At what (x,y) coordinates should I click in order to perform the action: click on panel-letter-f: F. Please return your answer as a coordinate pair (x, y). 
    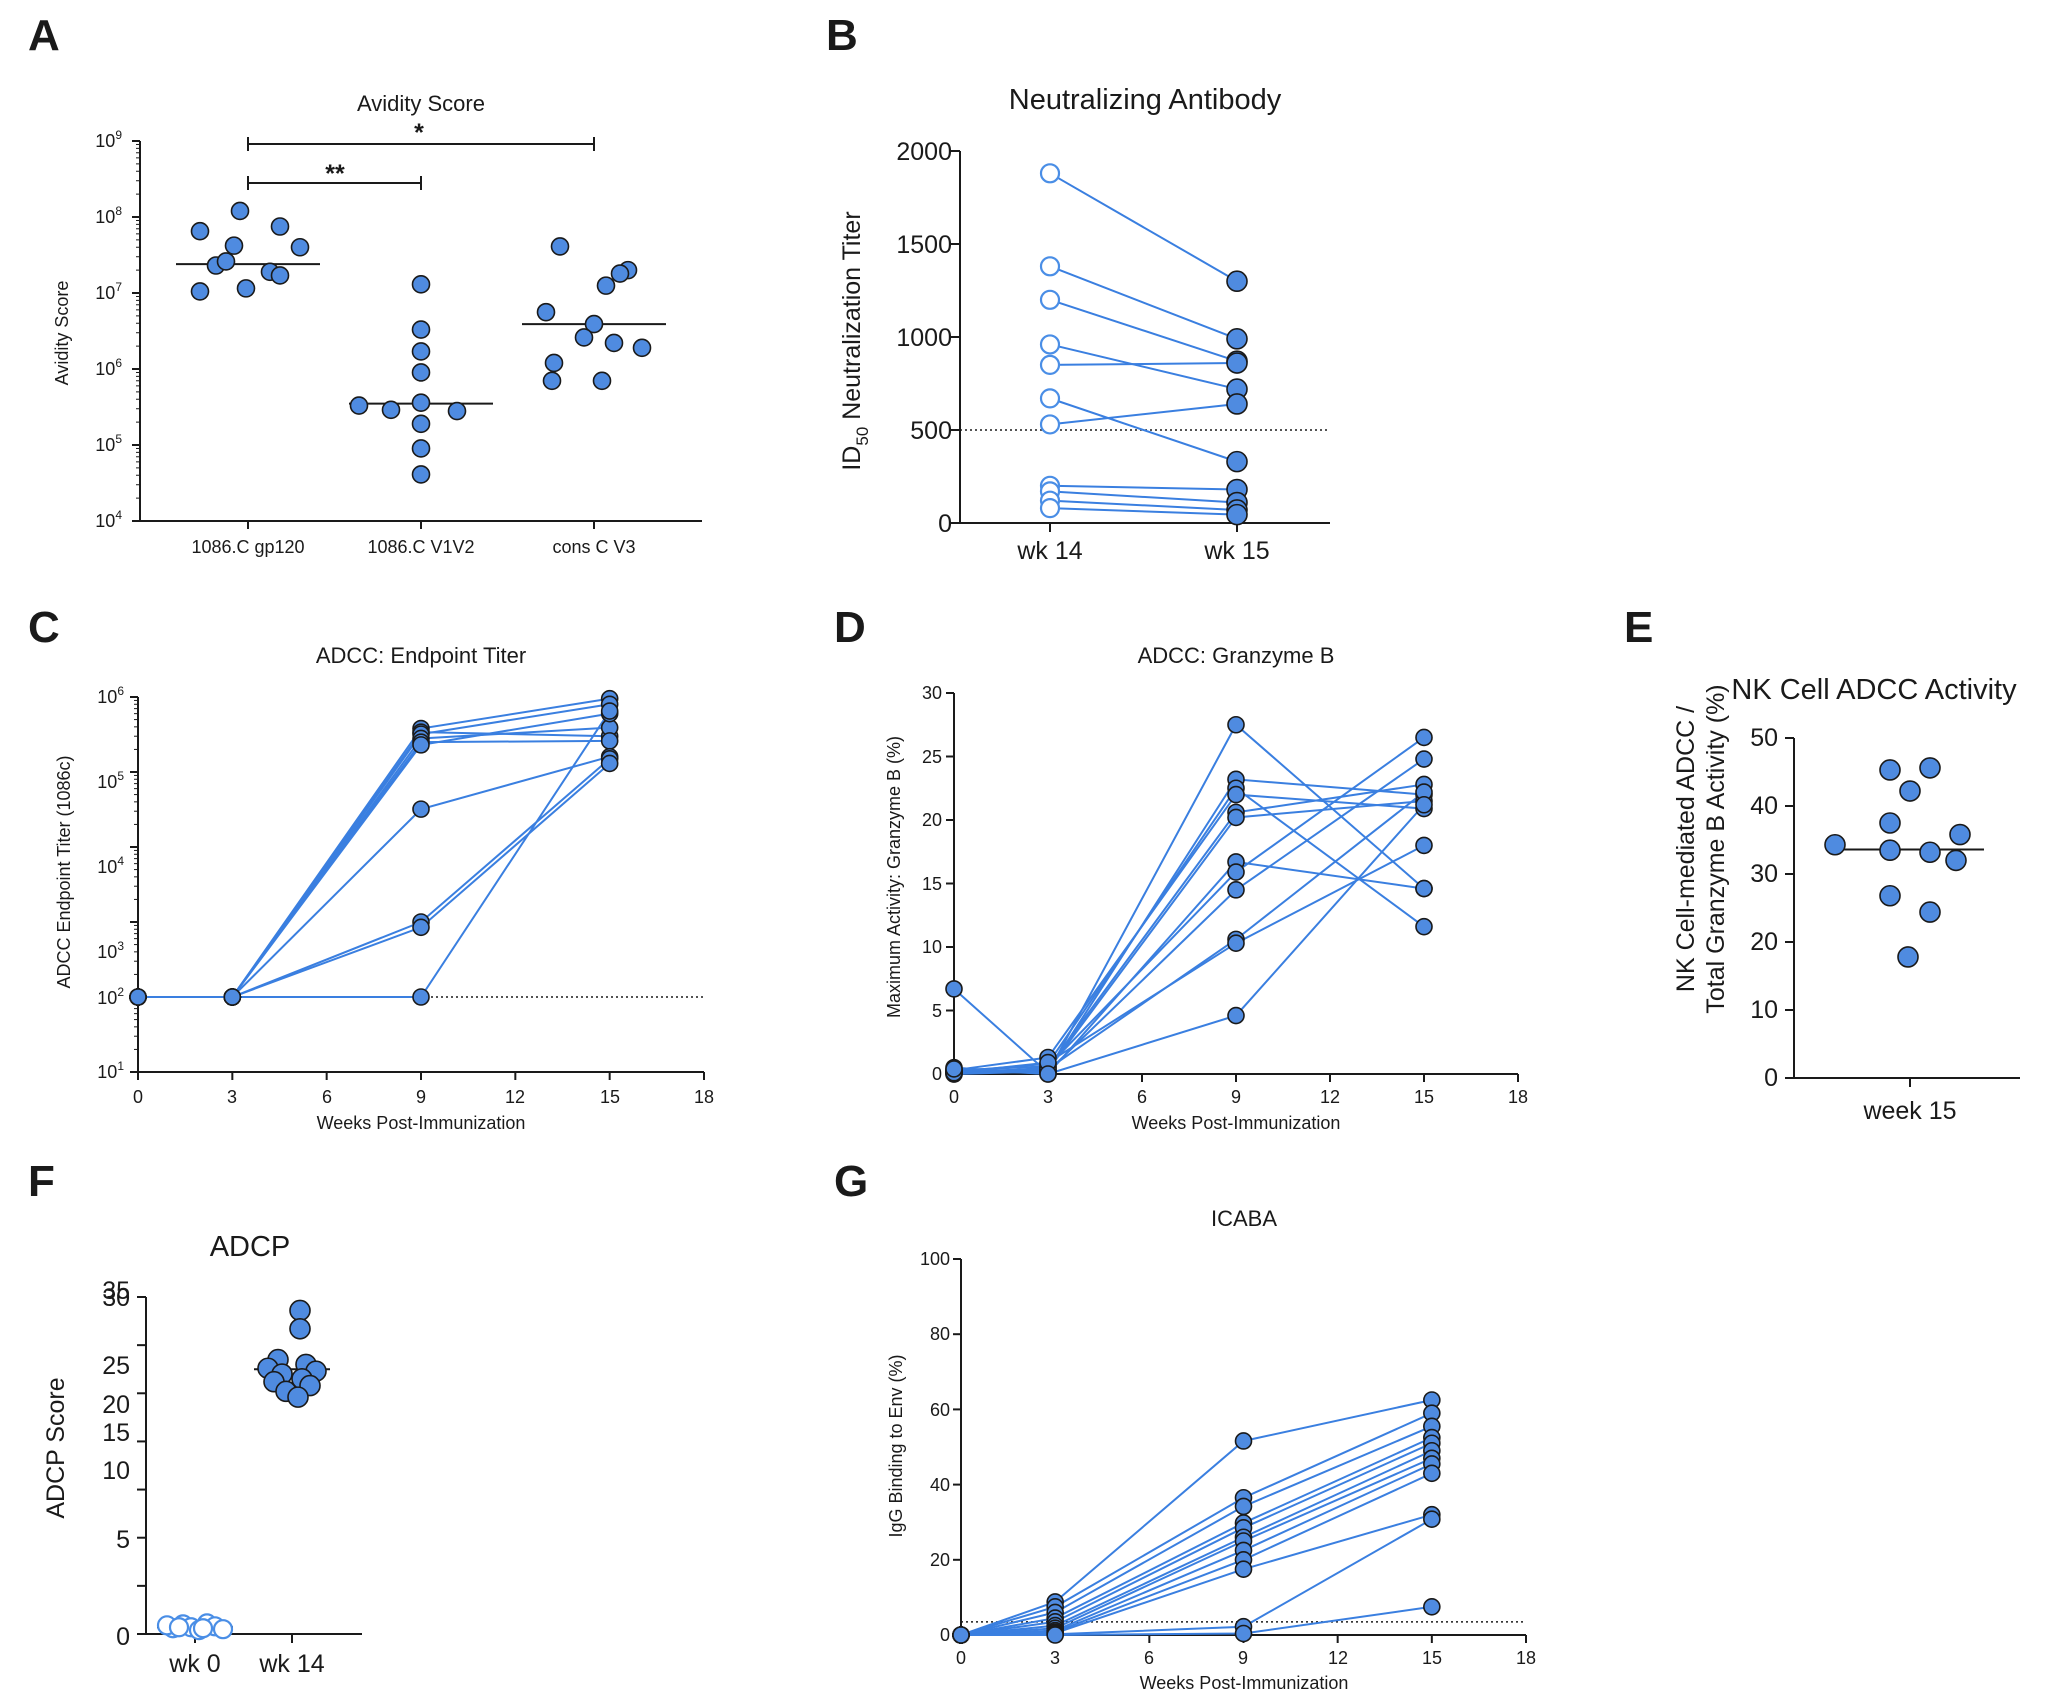
    Looking at the image, I should click on (41, 1181).